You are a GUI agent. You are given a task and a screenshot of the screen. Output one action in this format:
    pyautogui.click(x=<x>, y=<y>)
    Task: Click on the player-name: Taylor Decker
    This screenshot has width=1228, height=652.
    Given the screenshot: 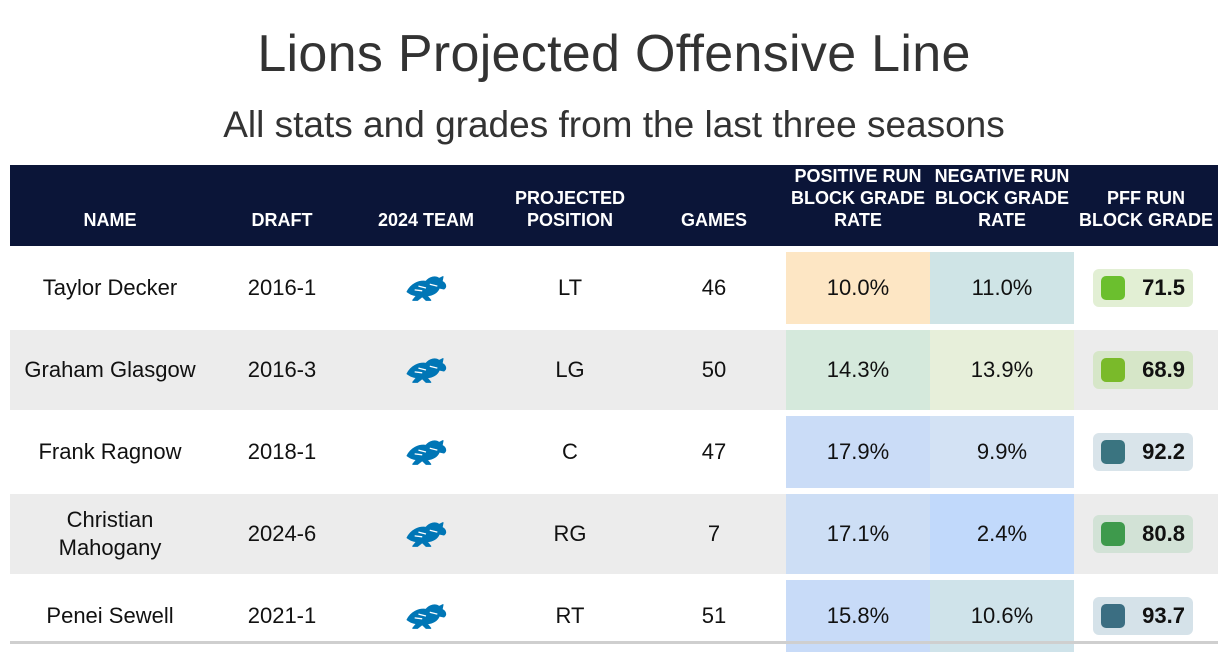 What is the action you would take?
    pyautogui.click(x=110, y=288)
    